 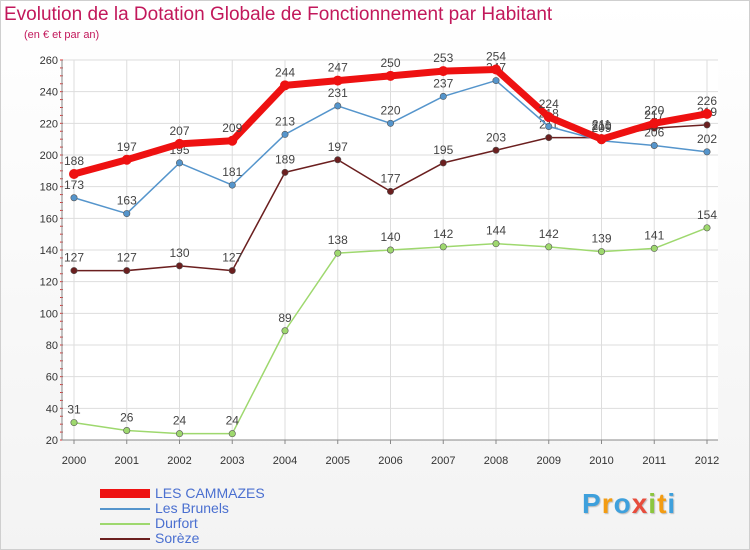 I want to click on y-tick-label: 180, so click(x=49, y=188).